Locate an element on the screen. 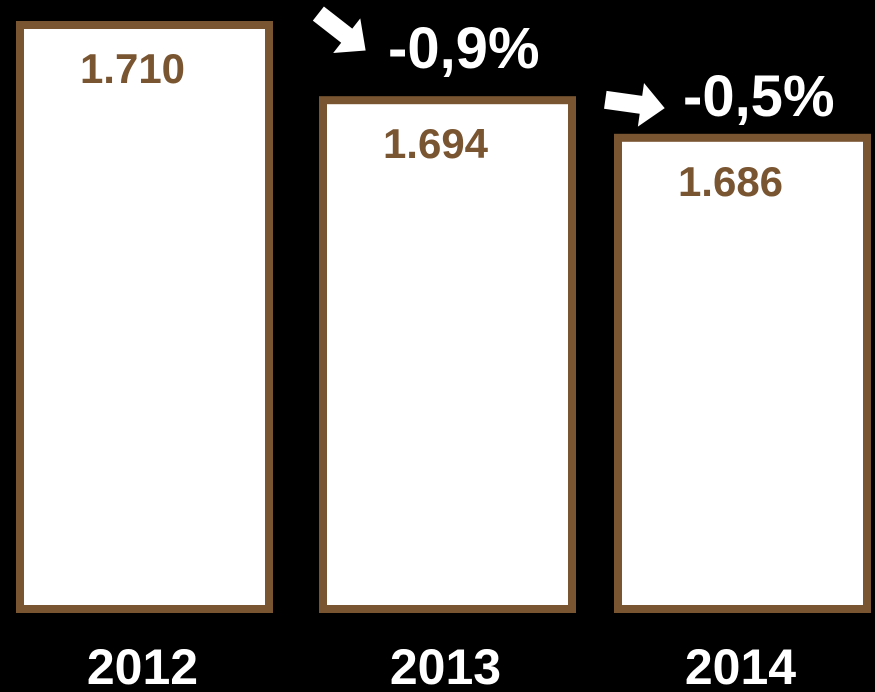 This screenshot has width=875, height=692. change-label-2014: -0,5% is located at coordinates (759, 96).